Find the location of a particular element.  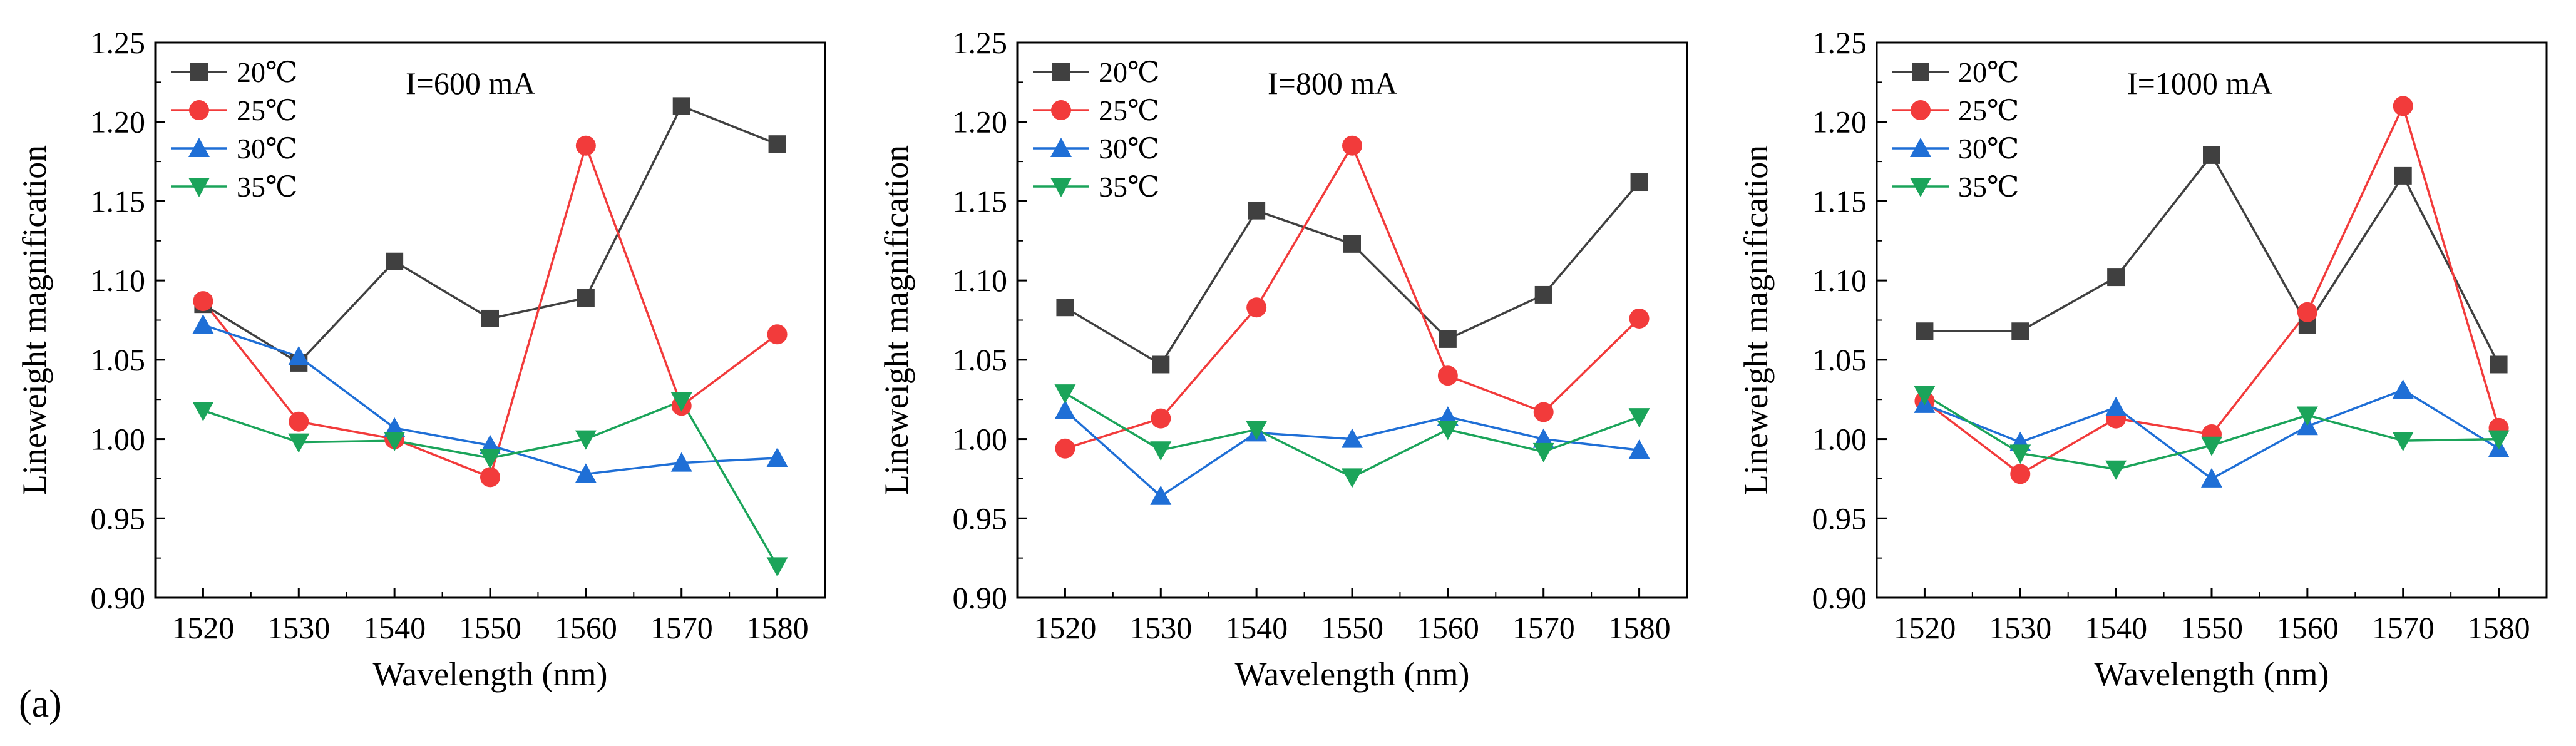

x-tick-label: 1530 is located at coordinates (298, 627).